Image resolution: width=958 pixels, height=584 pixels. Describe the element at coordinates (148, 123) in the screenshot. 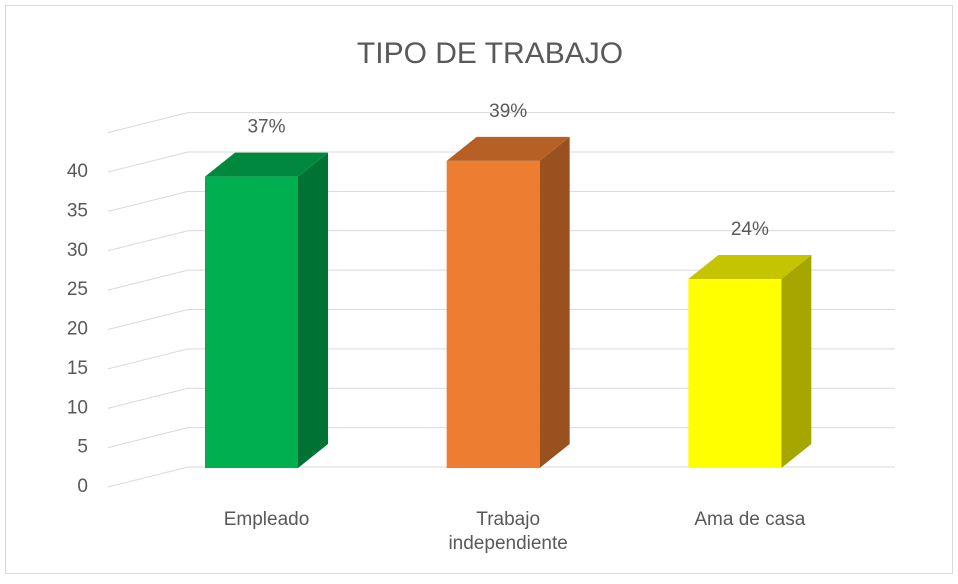

I see `wall-edge` at that location.